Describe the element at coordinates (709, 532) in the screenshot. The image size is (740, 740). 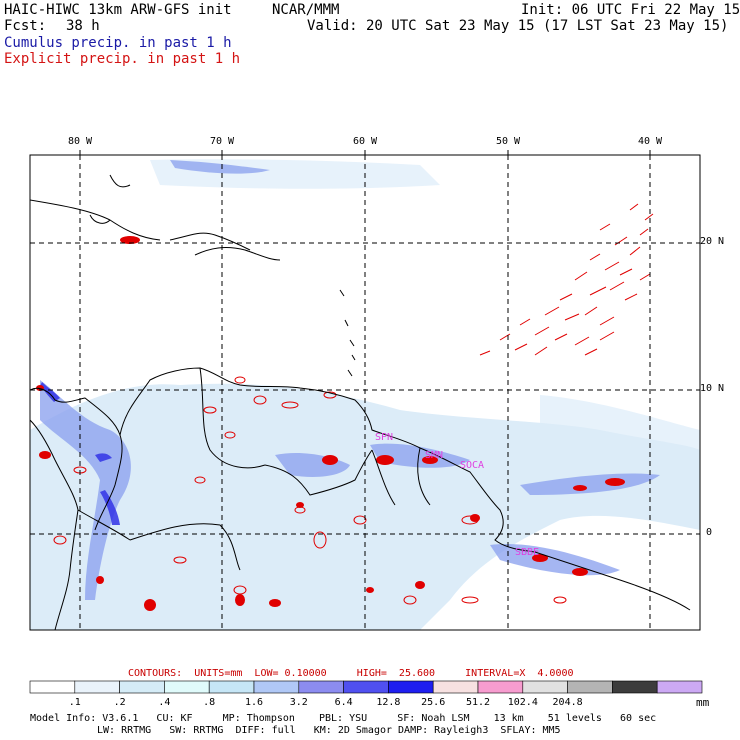
I see `lat-label-0: 0` at that location.